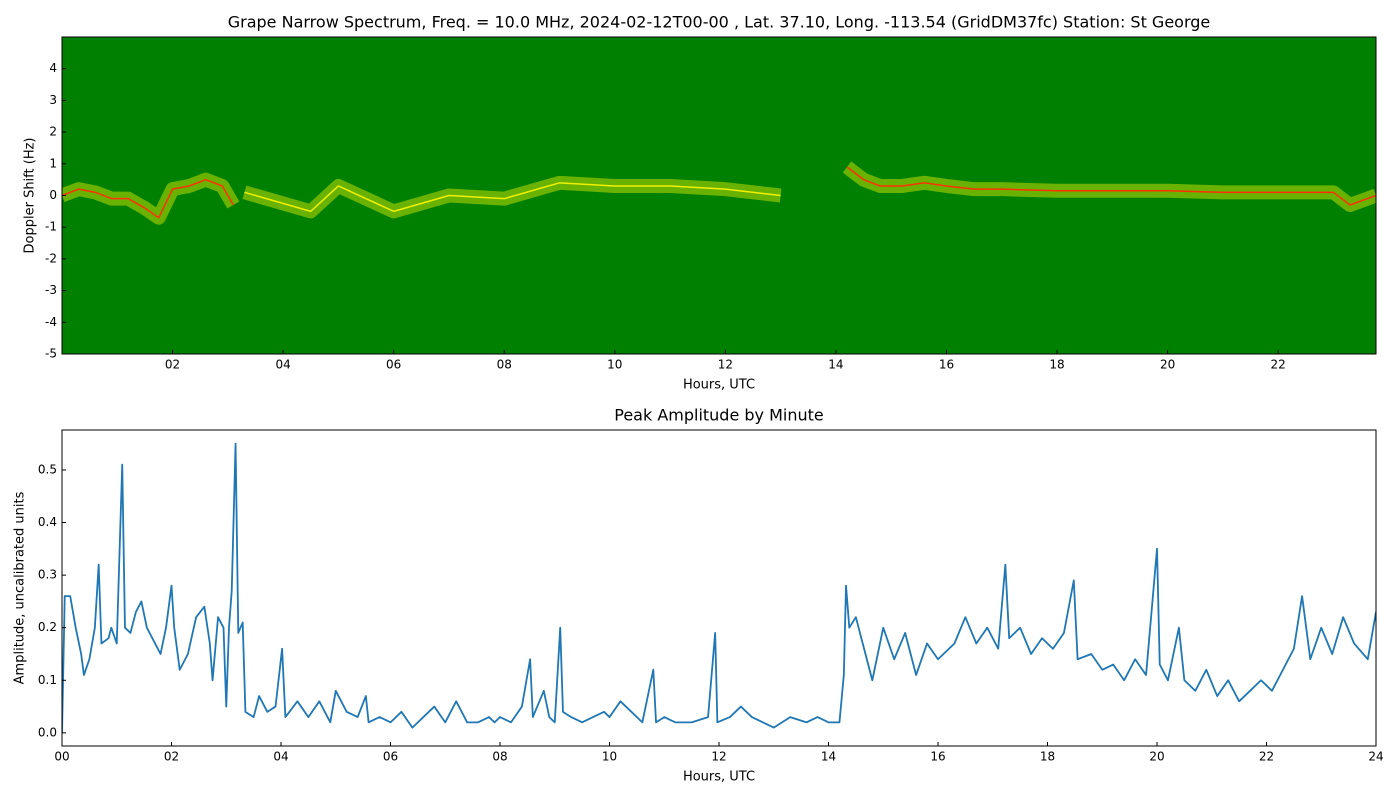 This screenshot has height=800, width=1400. Describe the element at coordinates (61, 757) in the screenshot. I see `x-tick-label: 00` at that location.